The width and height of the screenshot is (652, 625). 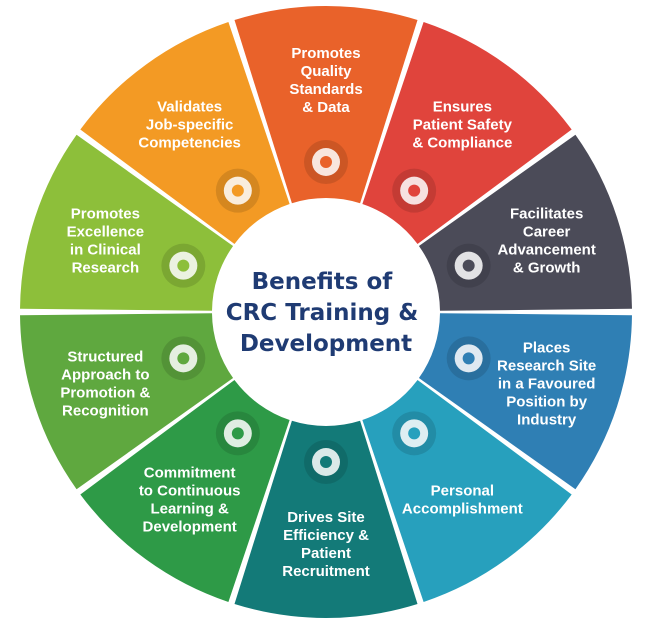 What do you see at coordinates (326, 462) in the screenshot?
I see `team-gears-icon` at bounding box center [326, 462].